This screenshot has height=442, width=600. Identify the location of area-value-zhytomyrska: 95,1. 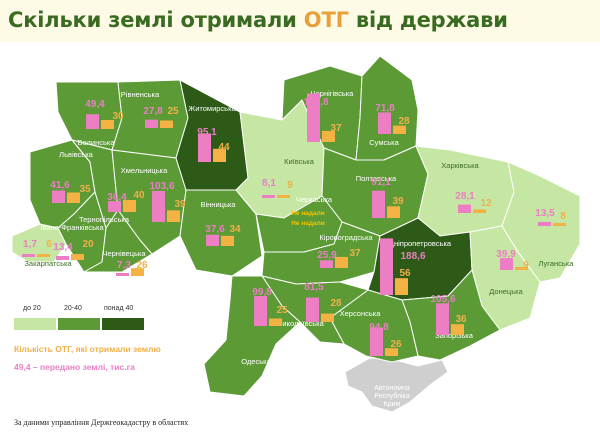
(207, 132).